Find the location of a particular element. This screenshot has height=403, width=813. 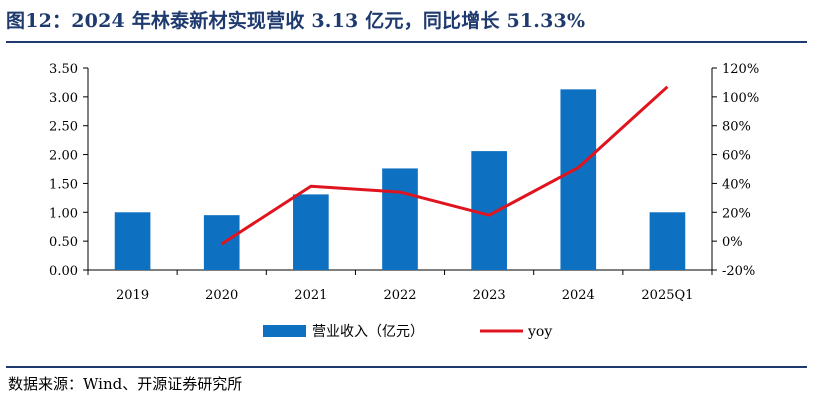

right-tick-label: 100% is located at coordinates (740, 98).